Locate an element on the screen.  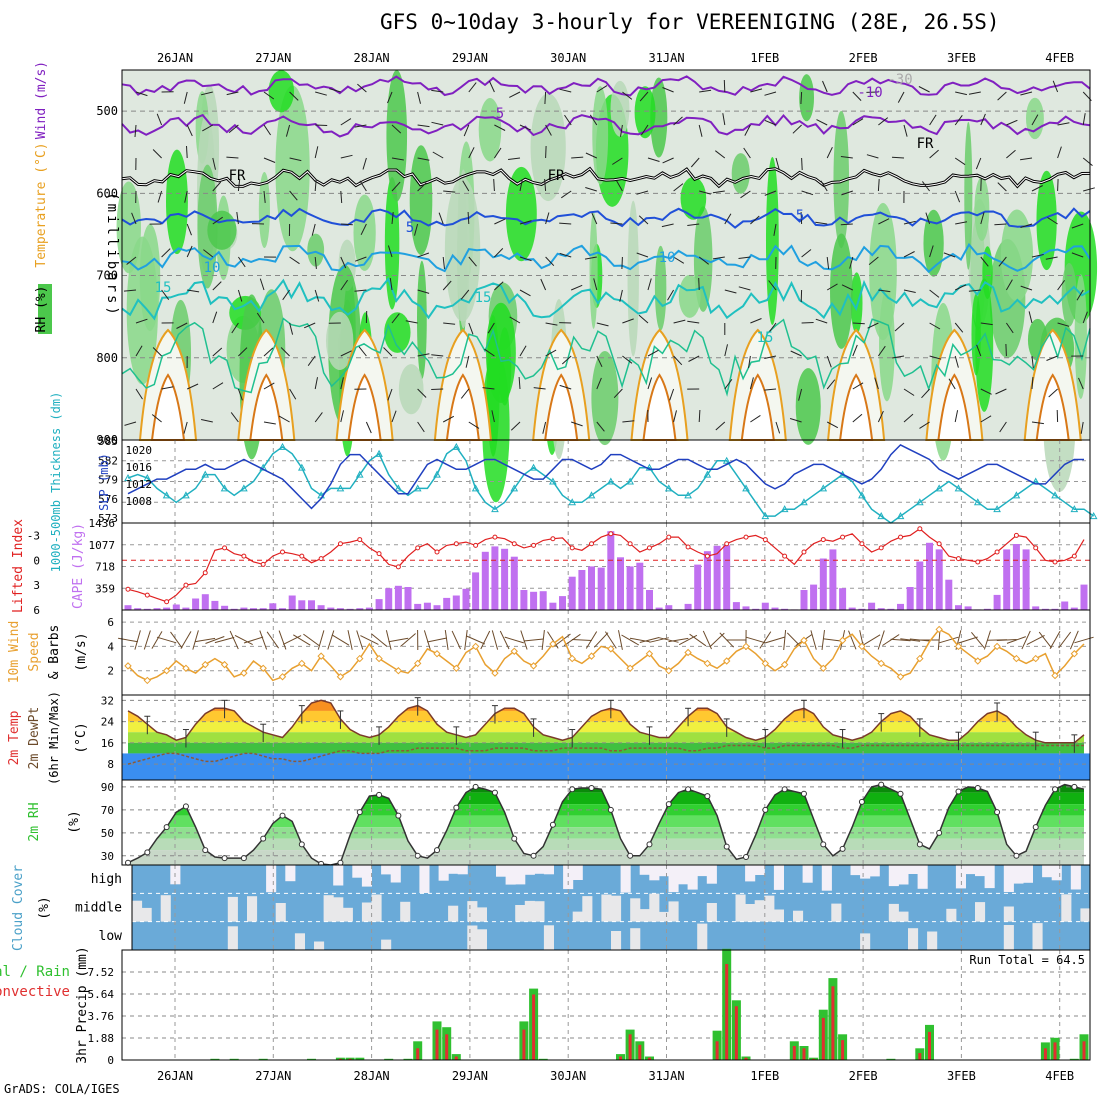
wind-legend-label: Wind (m/s) is located at coordinates (41, 100).